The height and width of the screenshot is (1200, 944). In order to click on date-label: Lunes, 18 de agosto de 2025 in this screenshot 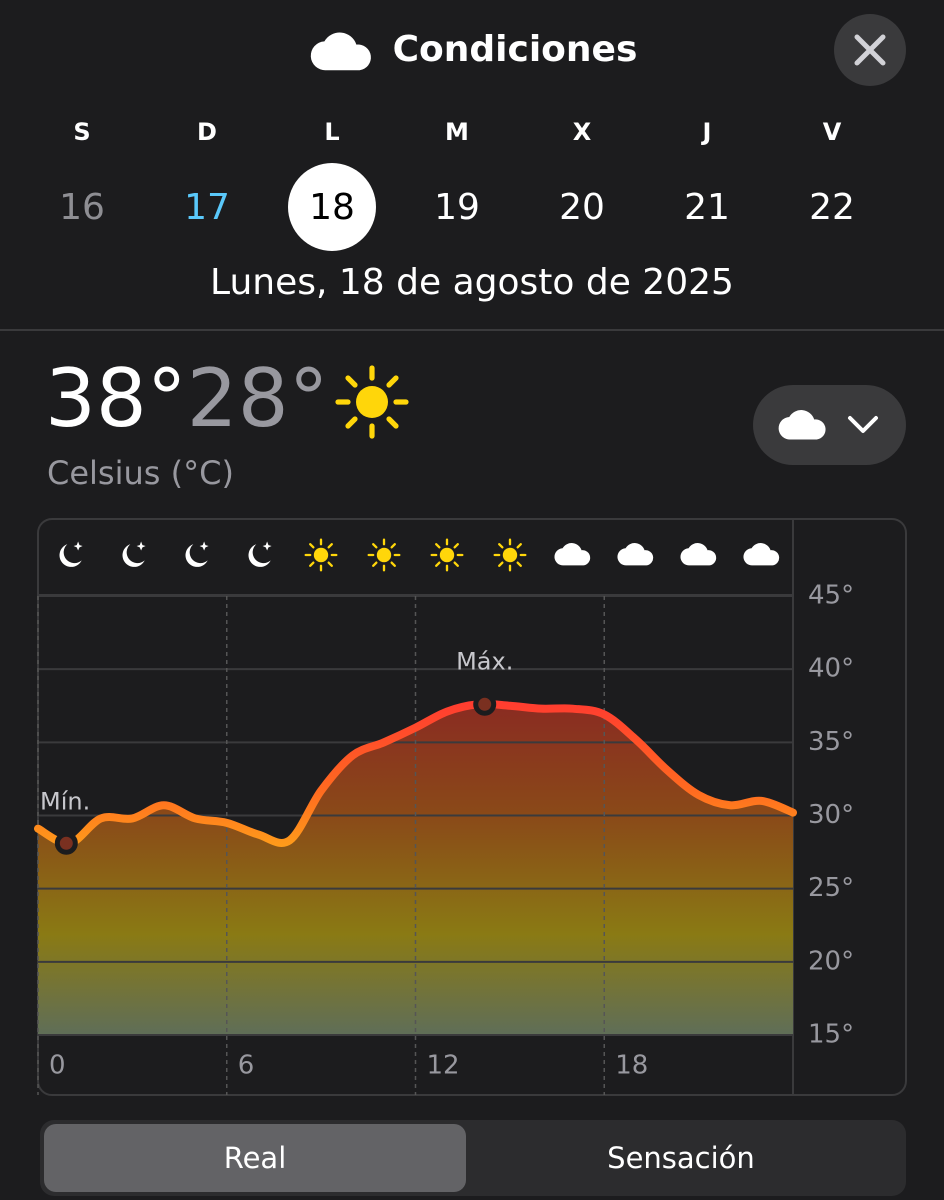, I will do `click(472, 282)`.